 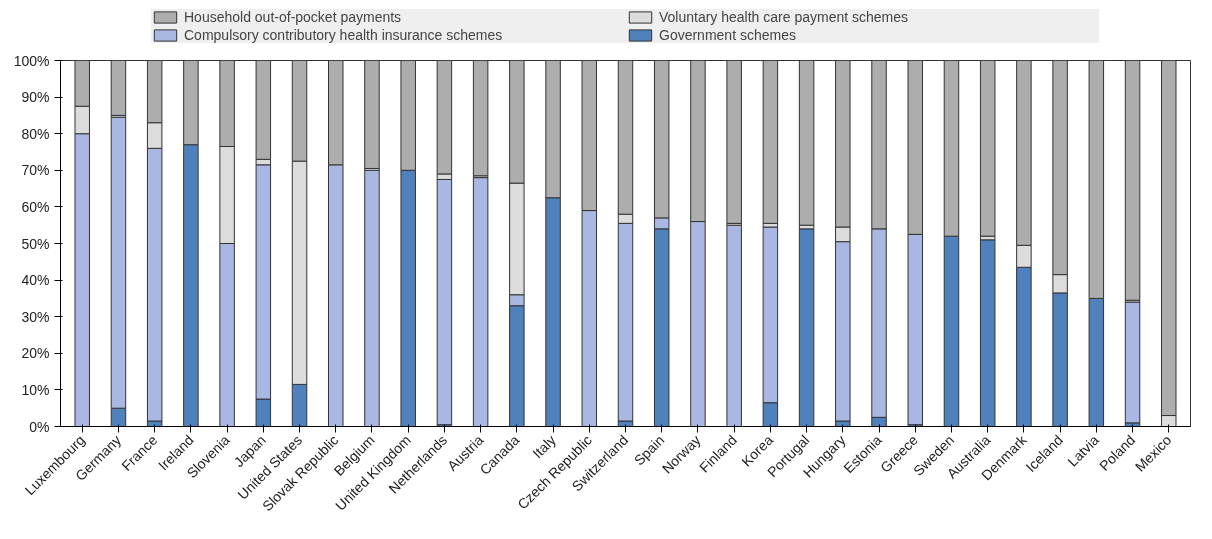 I want to click on y-tick-label: 60%, so click(x=35, y=206).